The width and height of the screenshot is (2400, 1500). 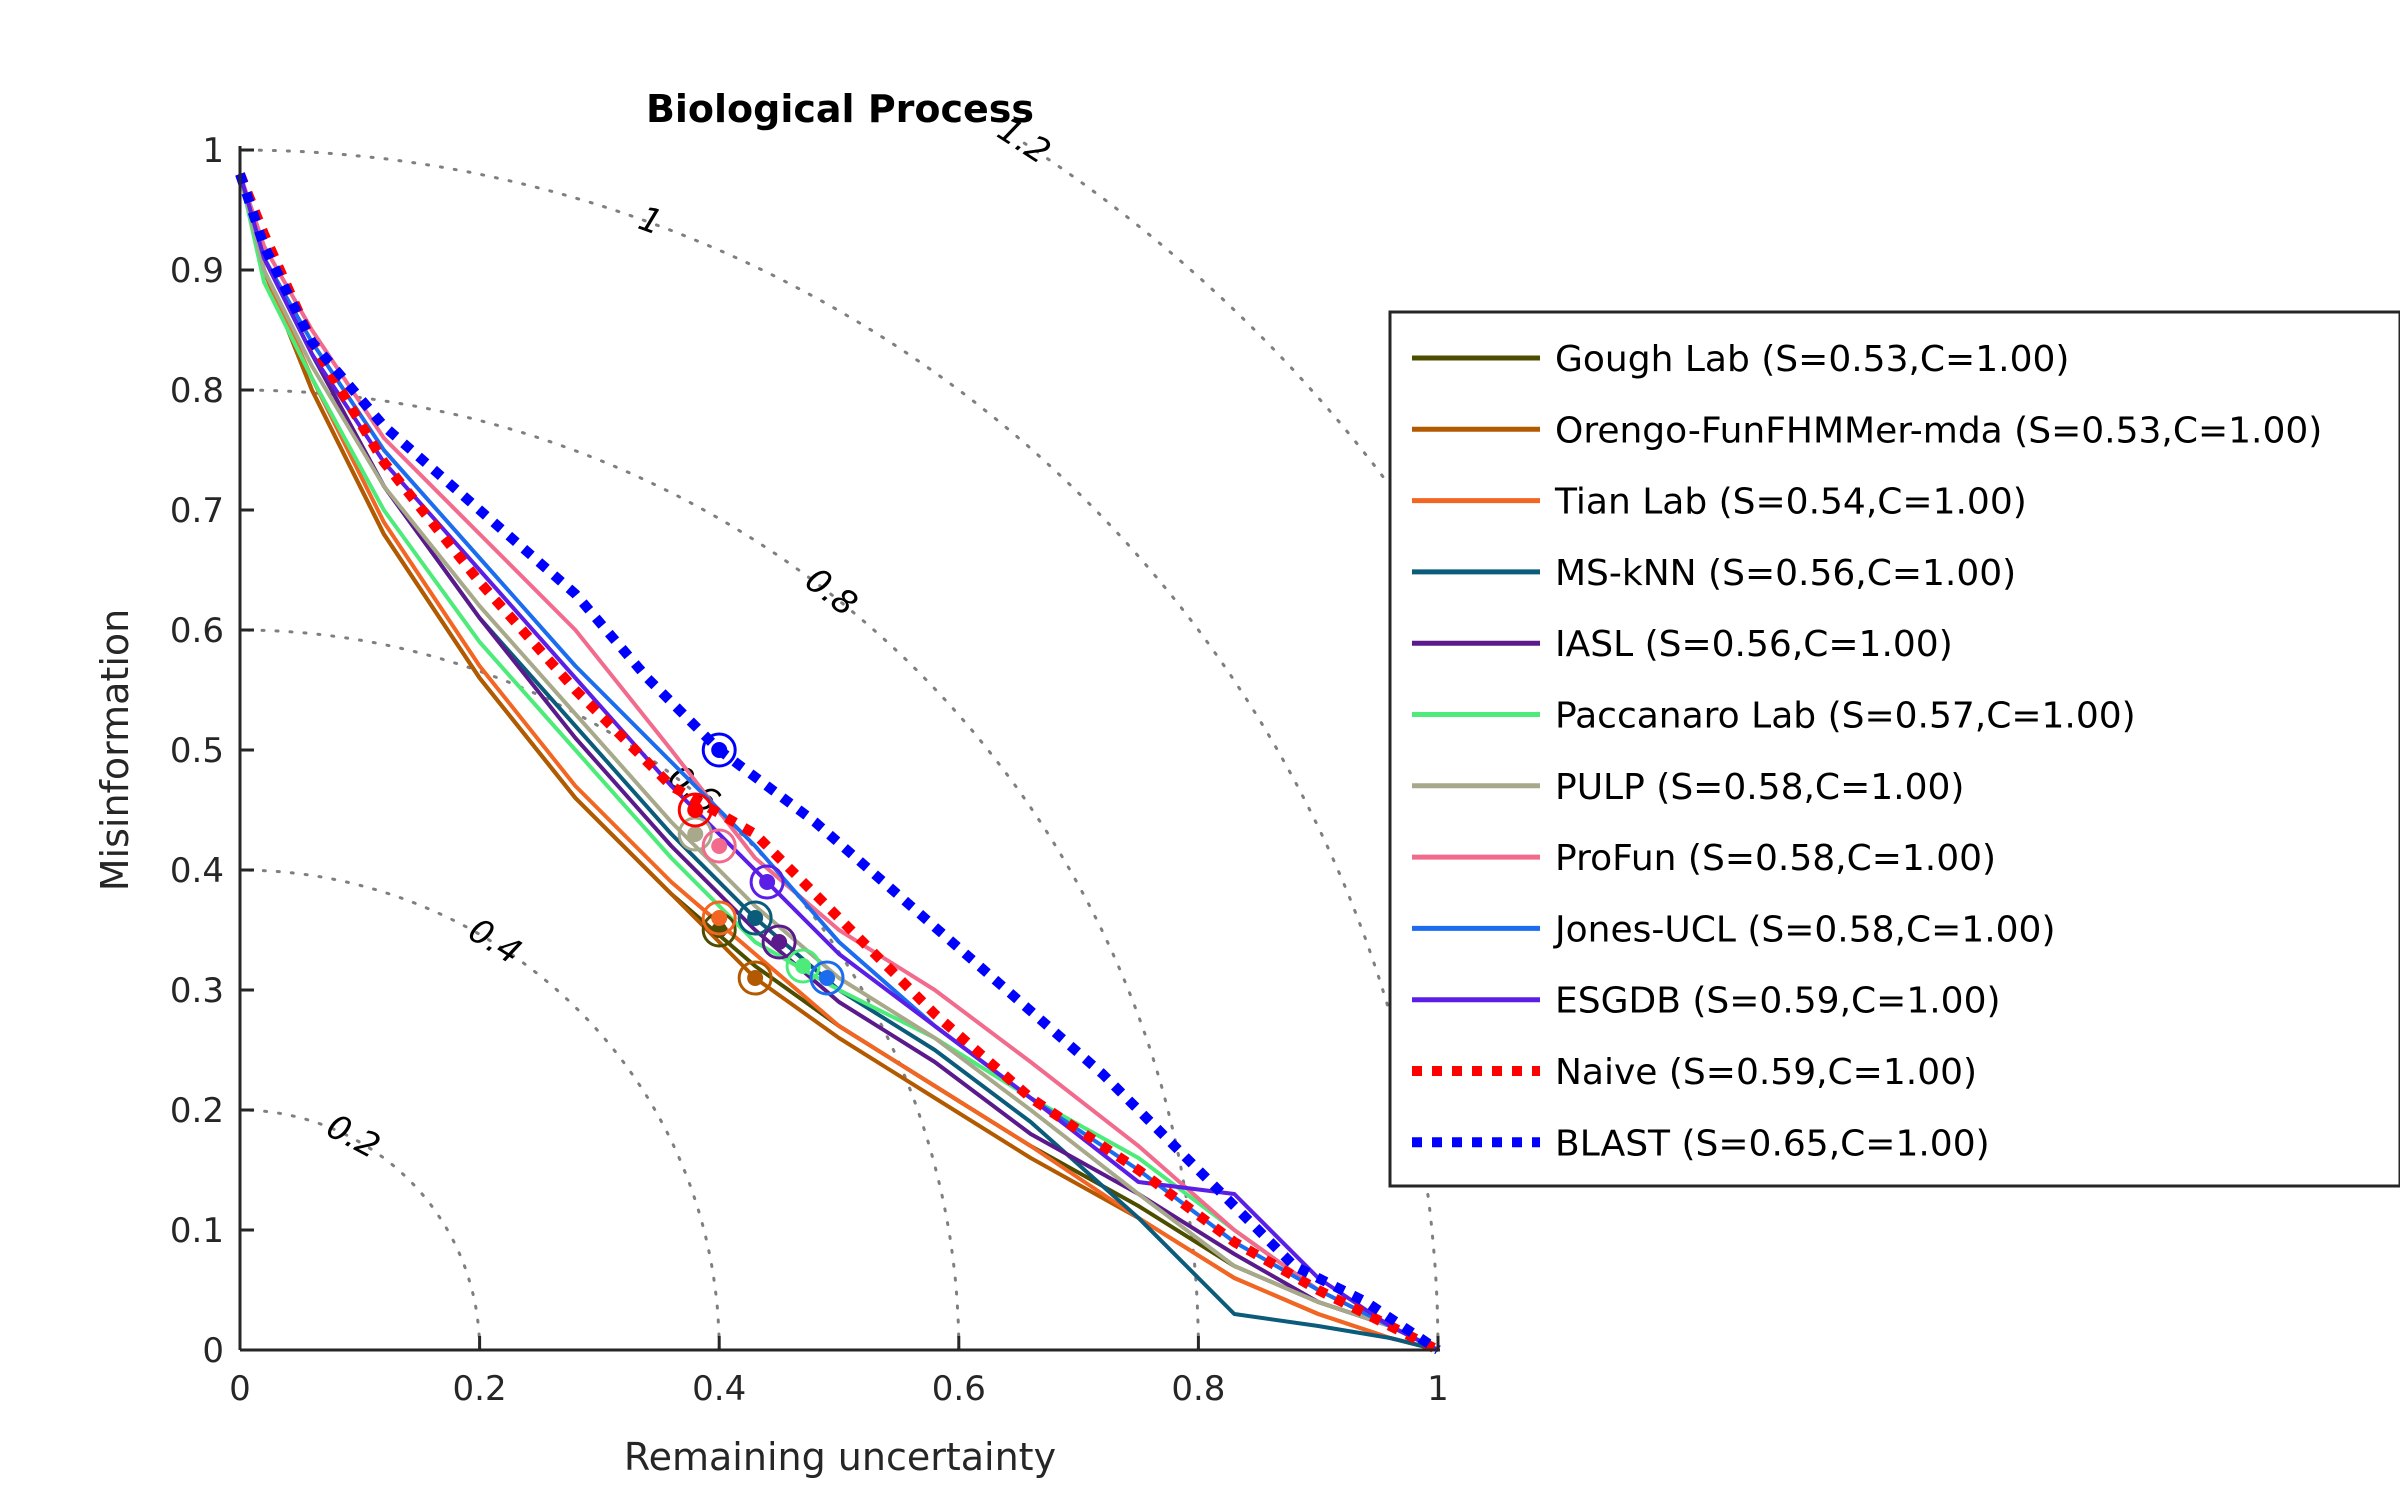 I want to click on legend-label: Gough Lab (S=0.53,C=1.00), so click(x=1812, y=359).